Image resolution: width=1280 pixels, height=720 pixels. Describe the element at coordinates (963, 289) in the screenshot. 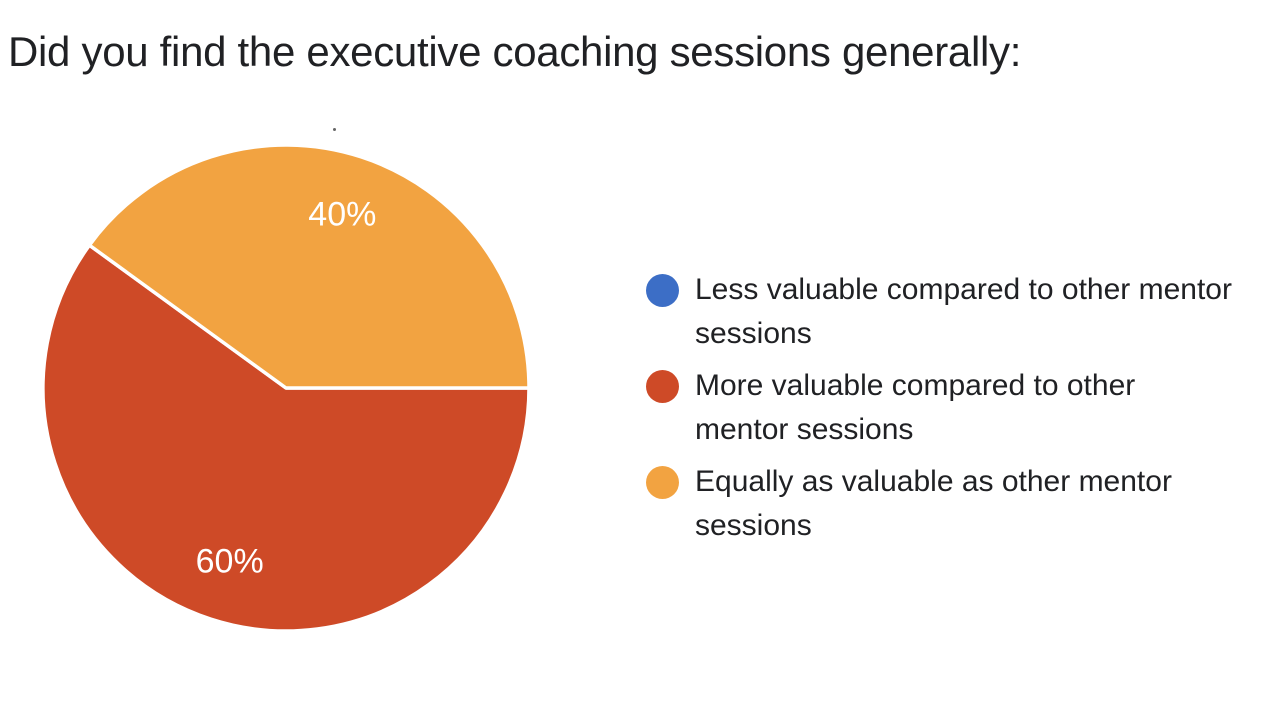

I see `legend-label-line: Less valuable compared to other mentor` at that location.